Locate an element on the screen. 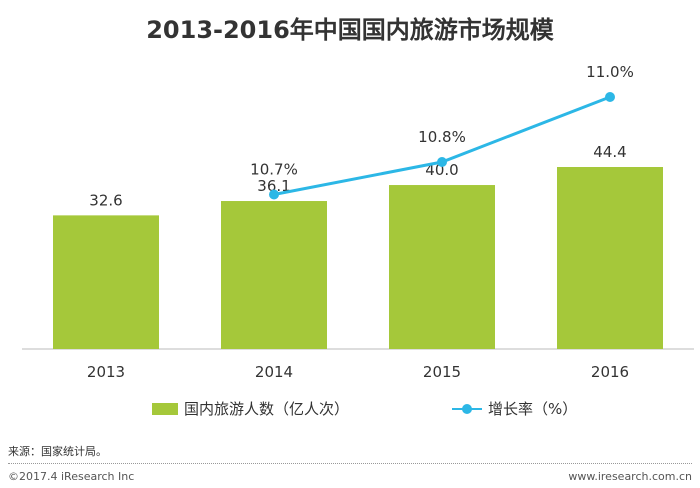 This screenshot has width=700, height=488. legend-bar-swatch is located at coordinates (165, 408).